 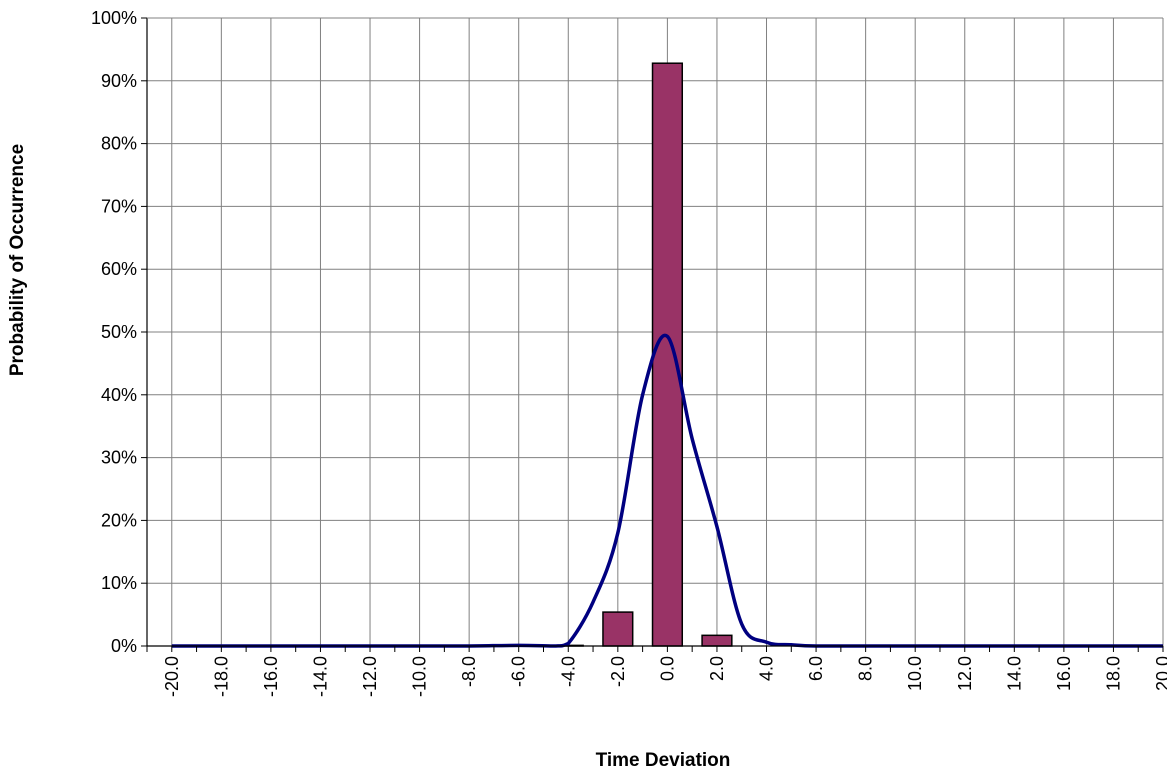 What do you see at coordinates (119, 458) in the screenshot?
I see `y-tick-label: 30%` at bounding box center [119, 458].